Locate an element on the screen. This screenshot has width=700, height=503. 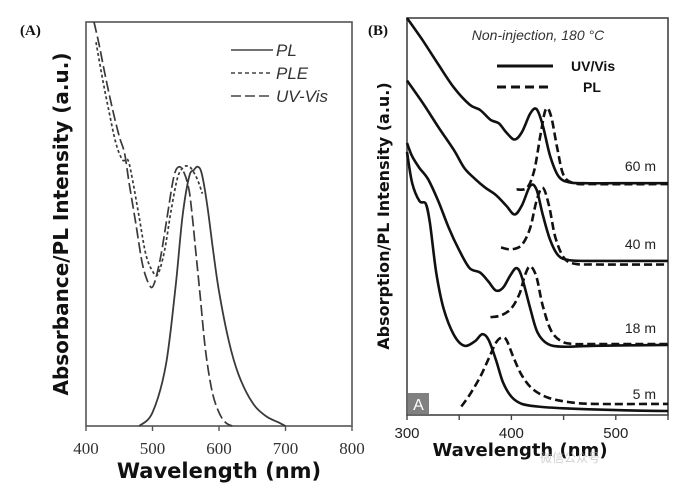
panel-a-x-axis-title: Wavelength (nm) is located at coordinates (219, 471).